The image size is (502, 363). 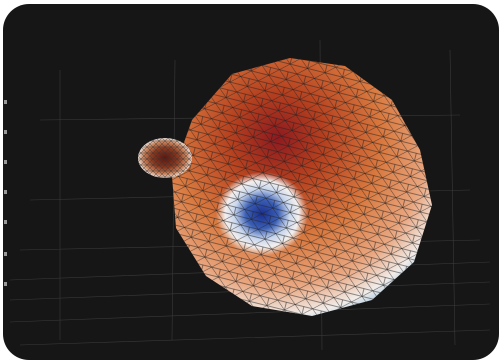 What do you see at coordinates (5, 193) in the screenshot?
I see `axis-ticks` at bounding box center [5, 193].